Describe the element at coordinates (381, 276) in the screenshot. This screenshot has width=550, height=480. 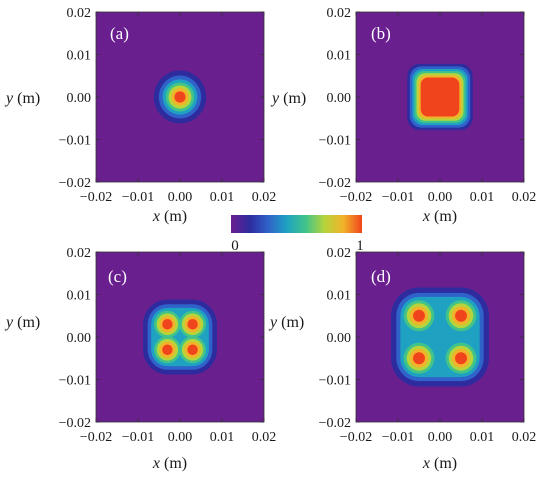
I see `panel-label: (d)` at that location.